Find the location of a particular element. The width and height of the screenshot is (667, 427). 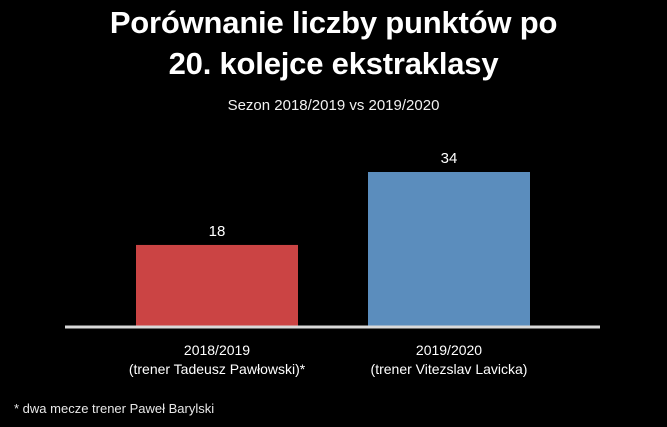

data-label-2: 34 is located at coordinates (449, 158).